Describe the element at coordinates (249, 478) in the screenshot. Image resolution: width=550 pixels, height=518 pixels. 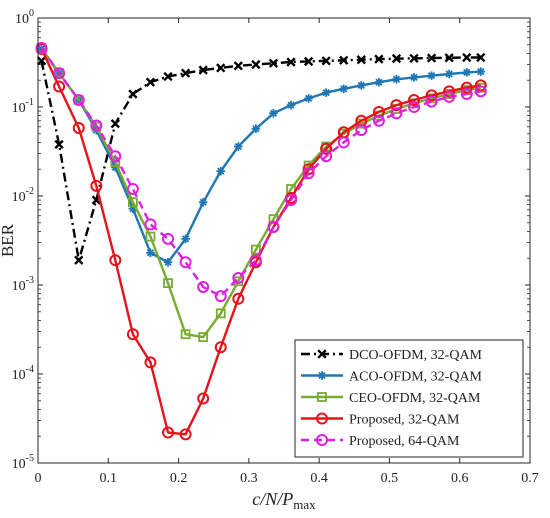
I see `x-tick-label: 0.3` at that location.